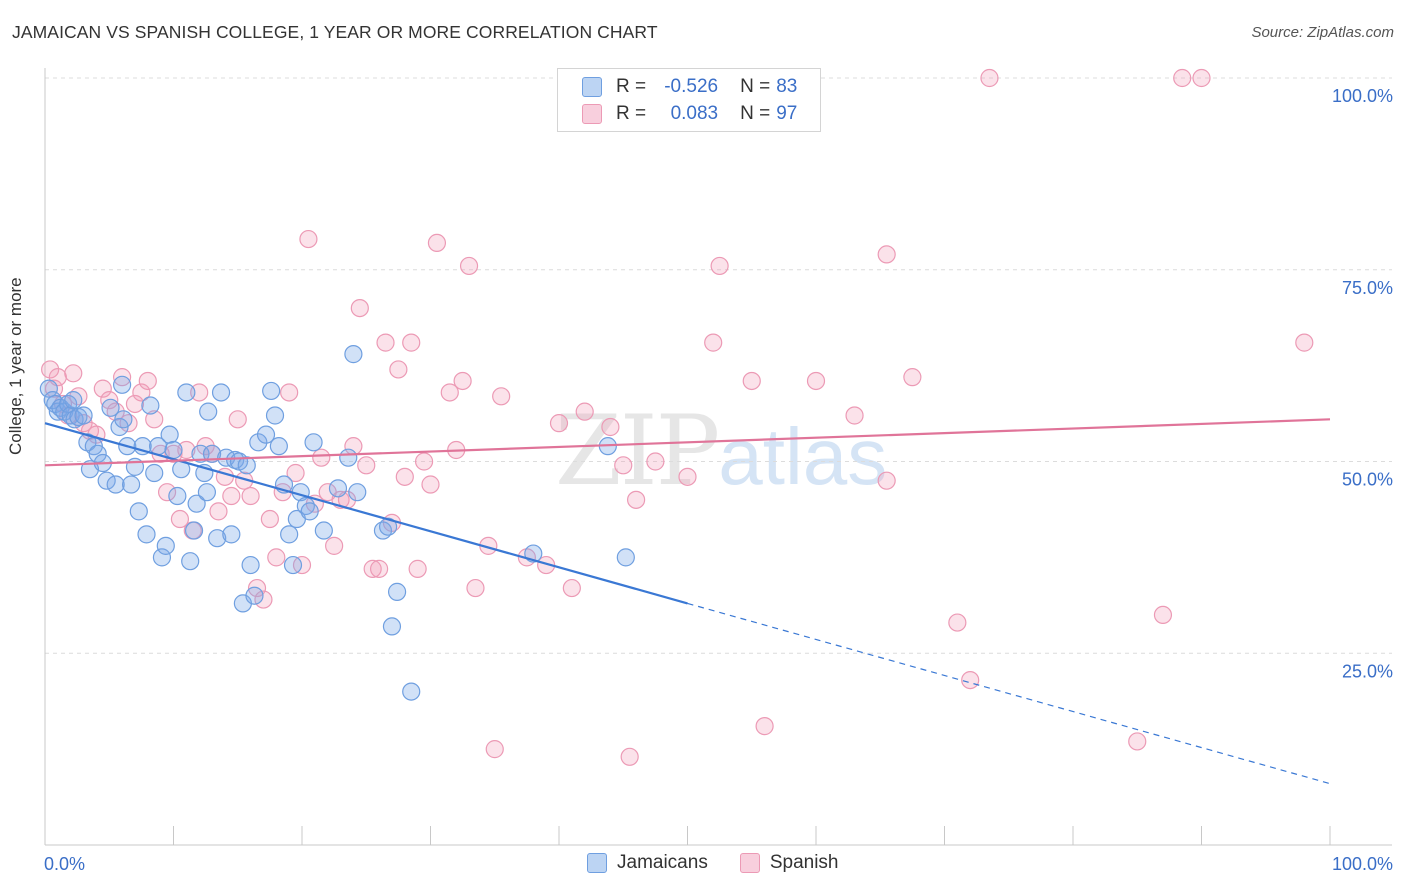  I want to click on legend-label-spanish: Spanish, so click(804, 862).